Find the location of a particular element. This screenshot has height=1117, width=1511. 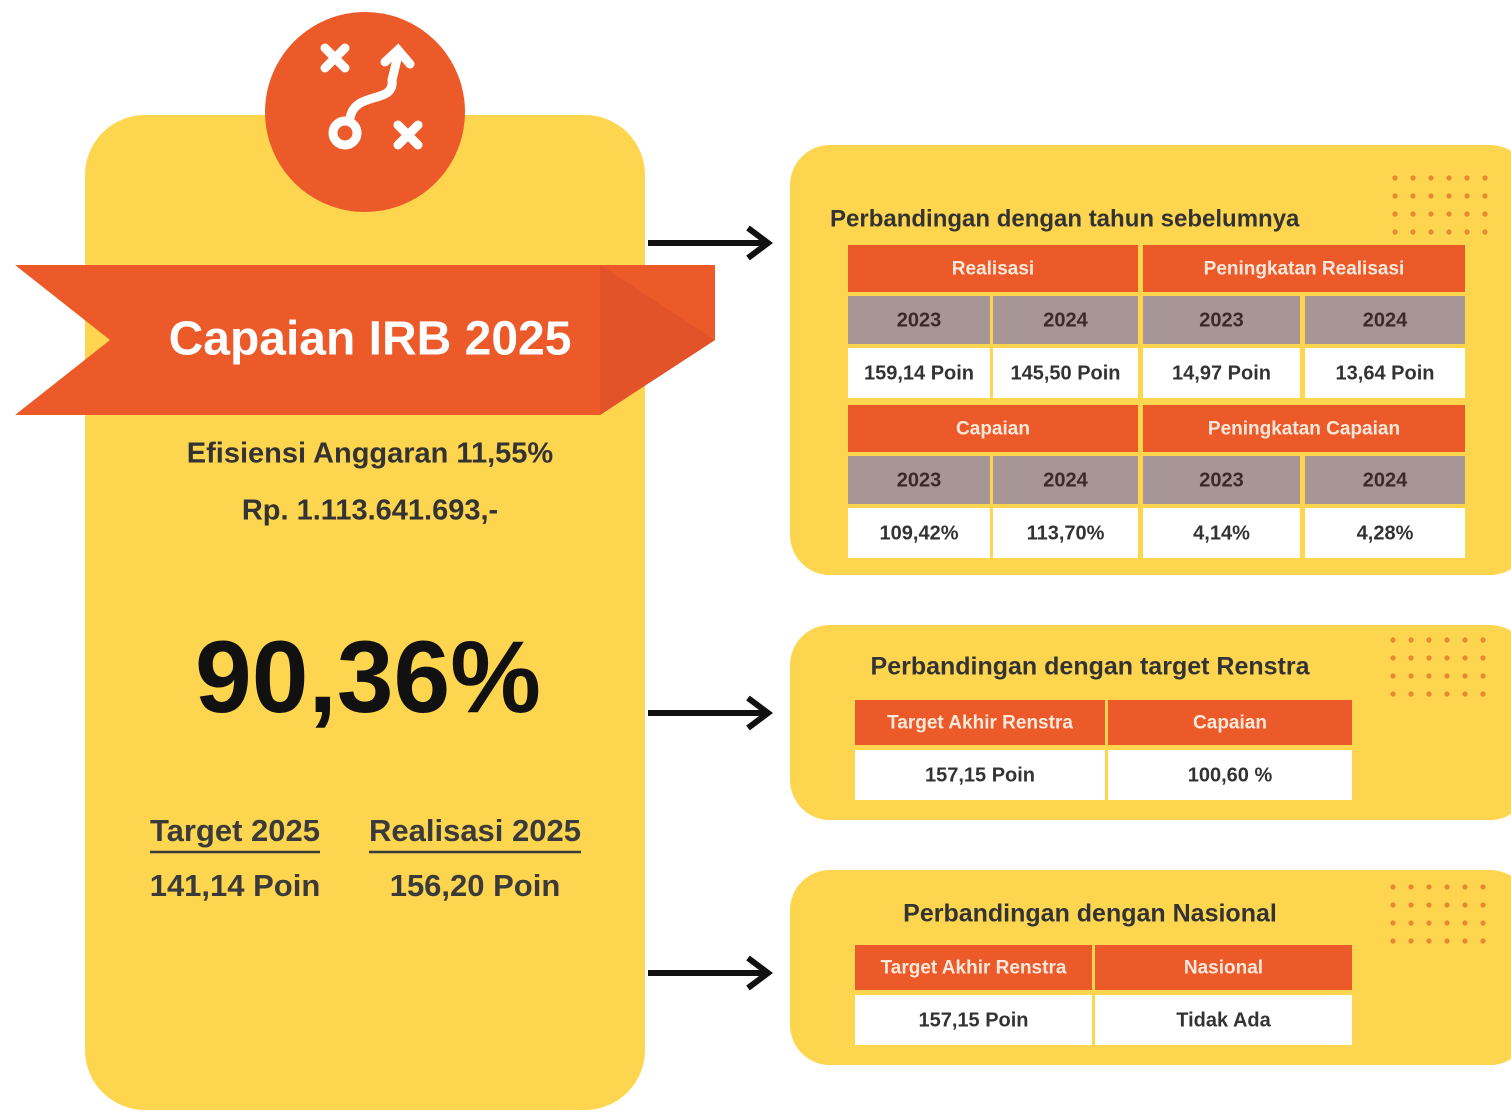

dot-patterns is located at coordinates (1439, 559).